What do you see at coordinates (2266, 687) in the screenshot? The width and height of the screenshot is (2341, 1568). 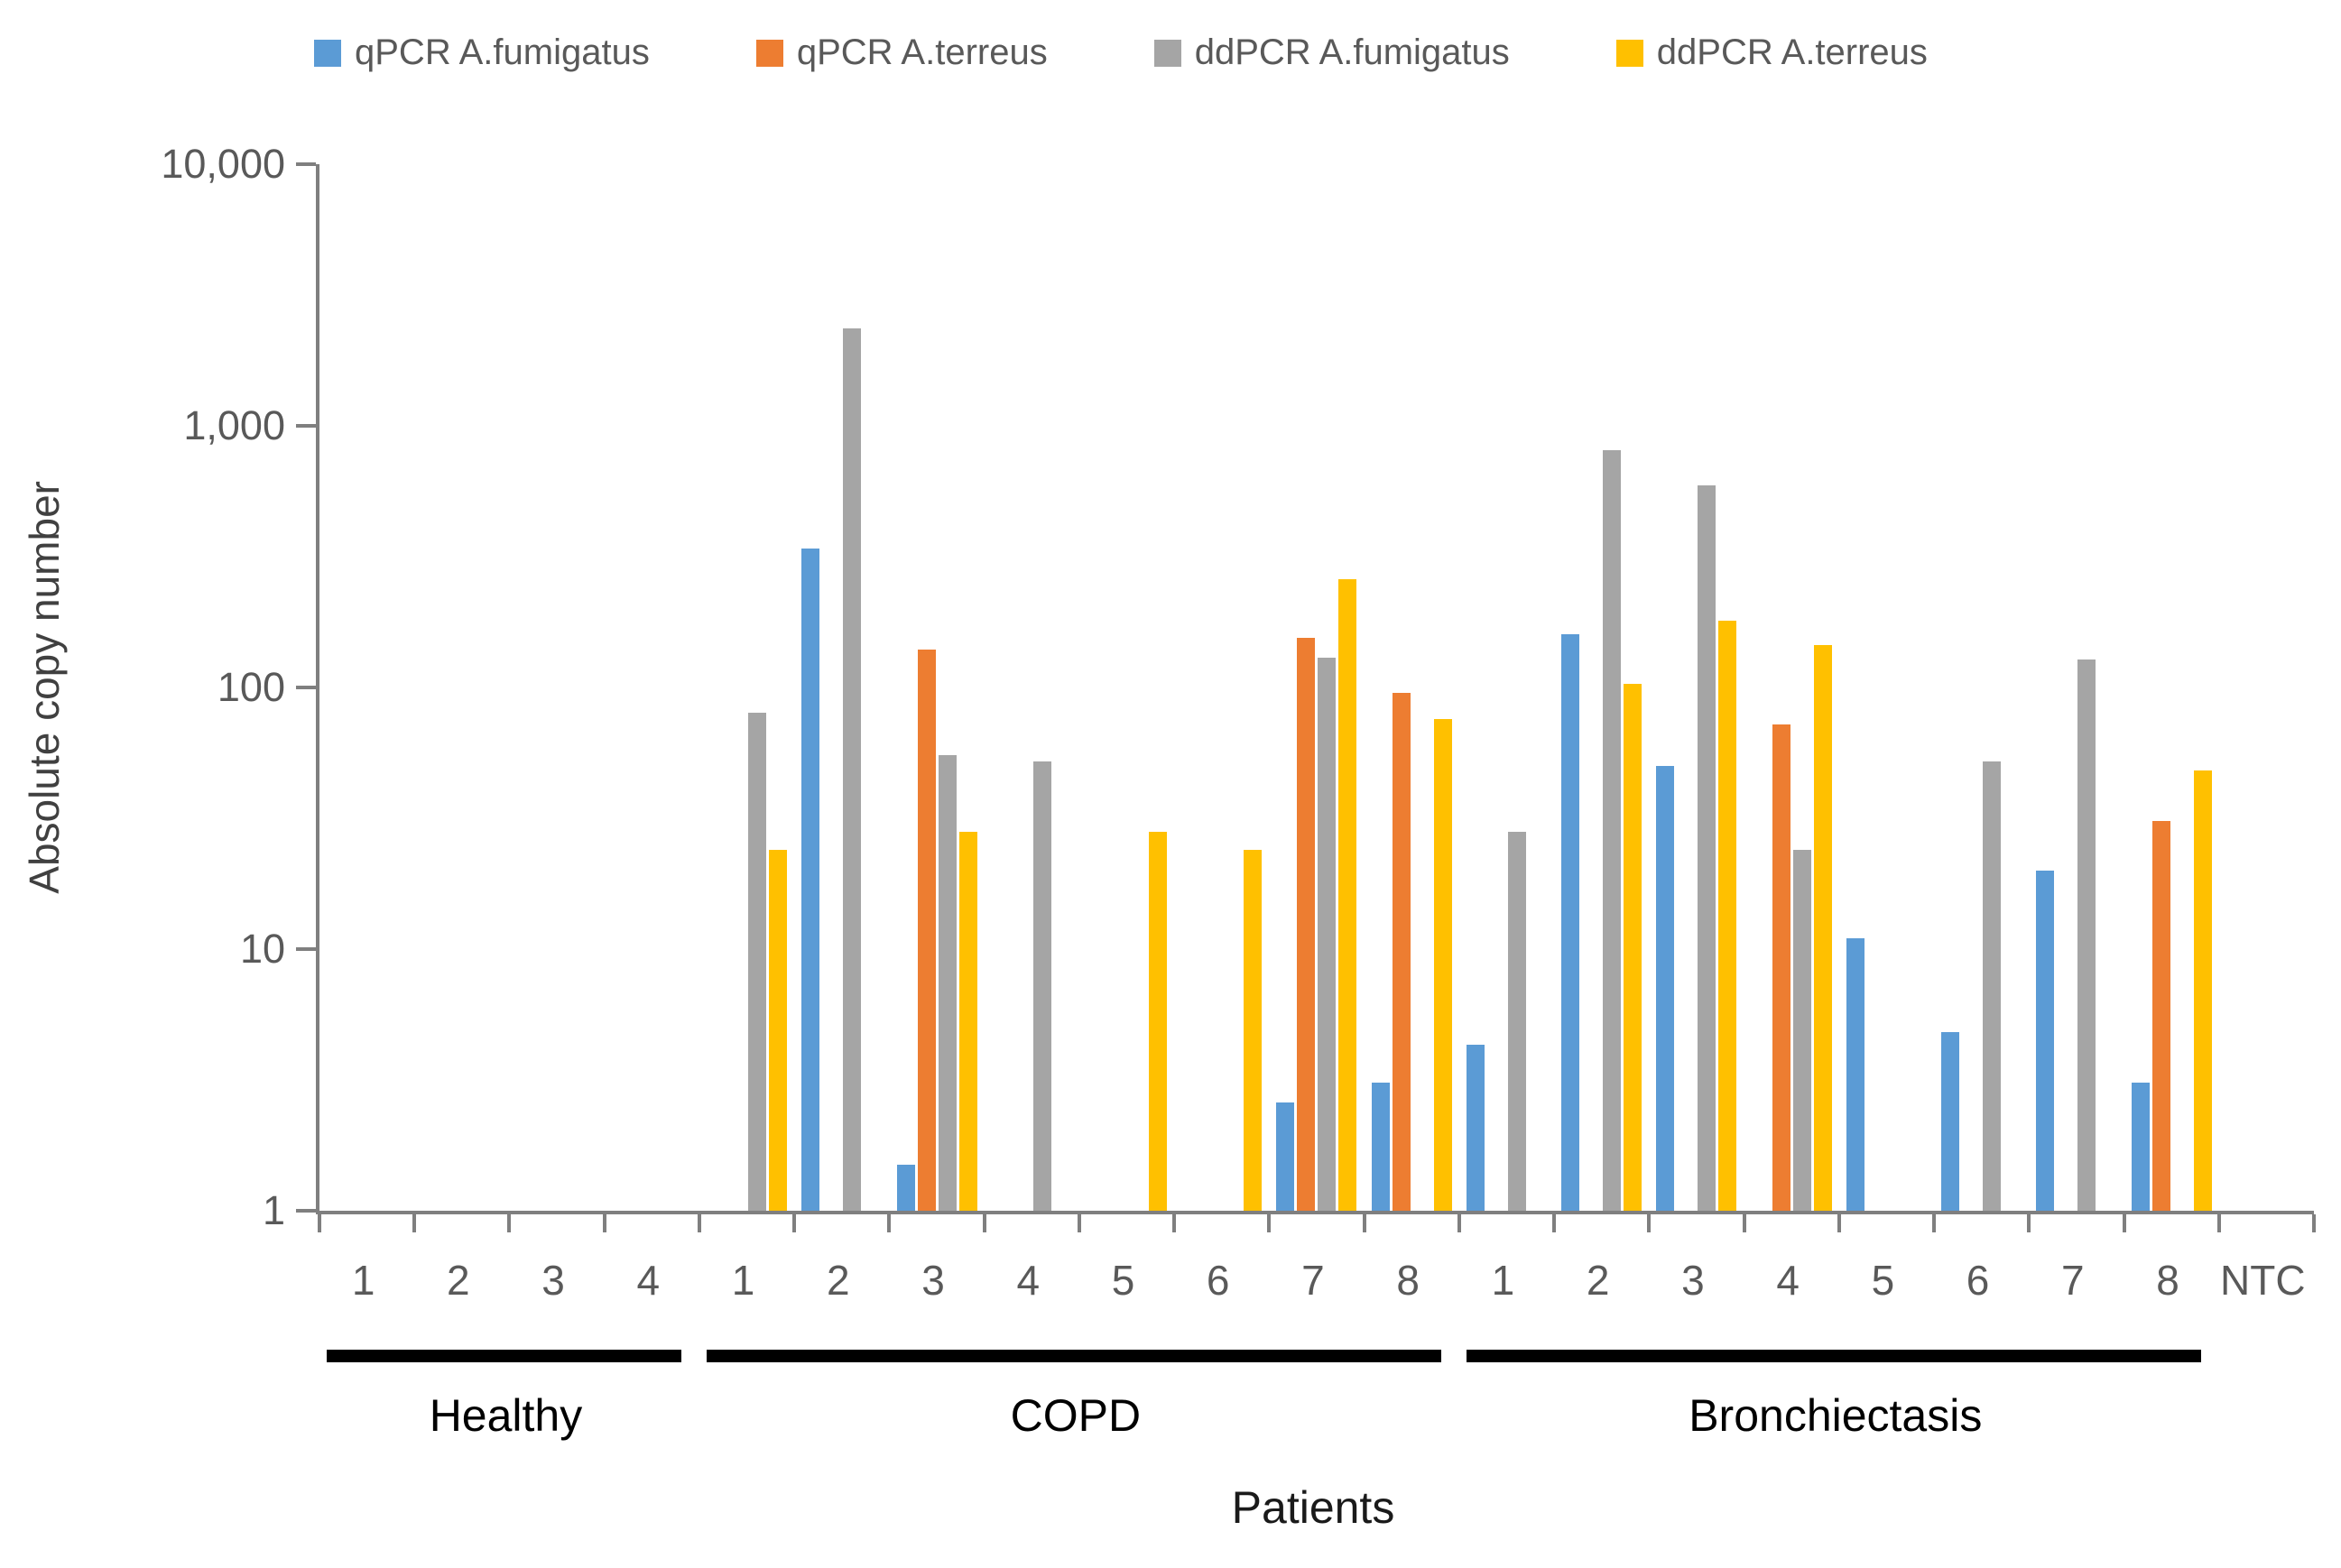 I see `category-NTC` at bounding box center [2266, 687].